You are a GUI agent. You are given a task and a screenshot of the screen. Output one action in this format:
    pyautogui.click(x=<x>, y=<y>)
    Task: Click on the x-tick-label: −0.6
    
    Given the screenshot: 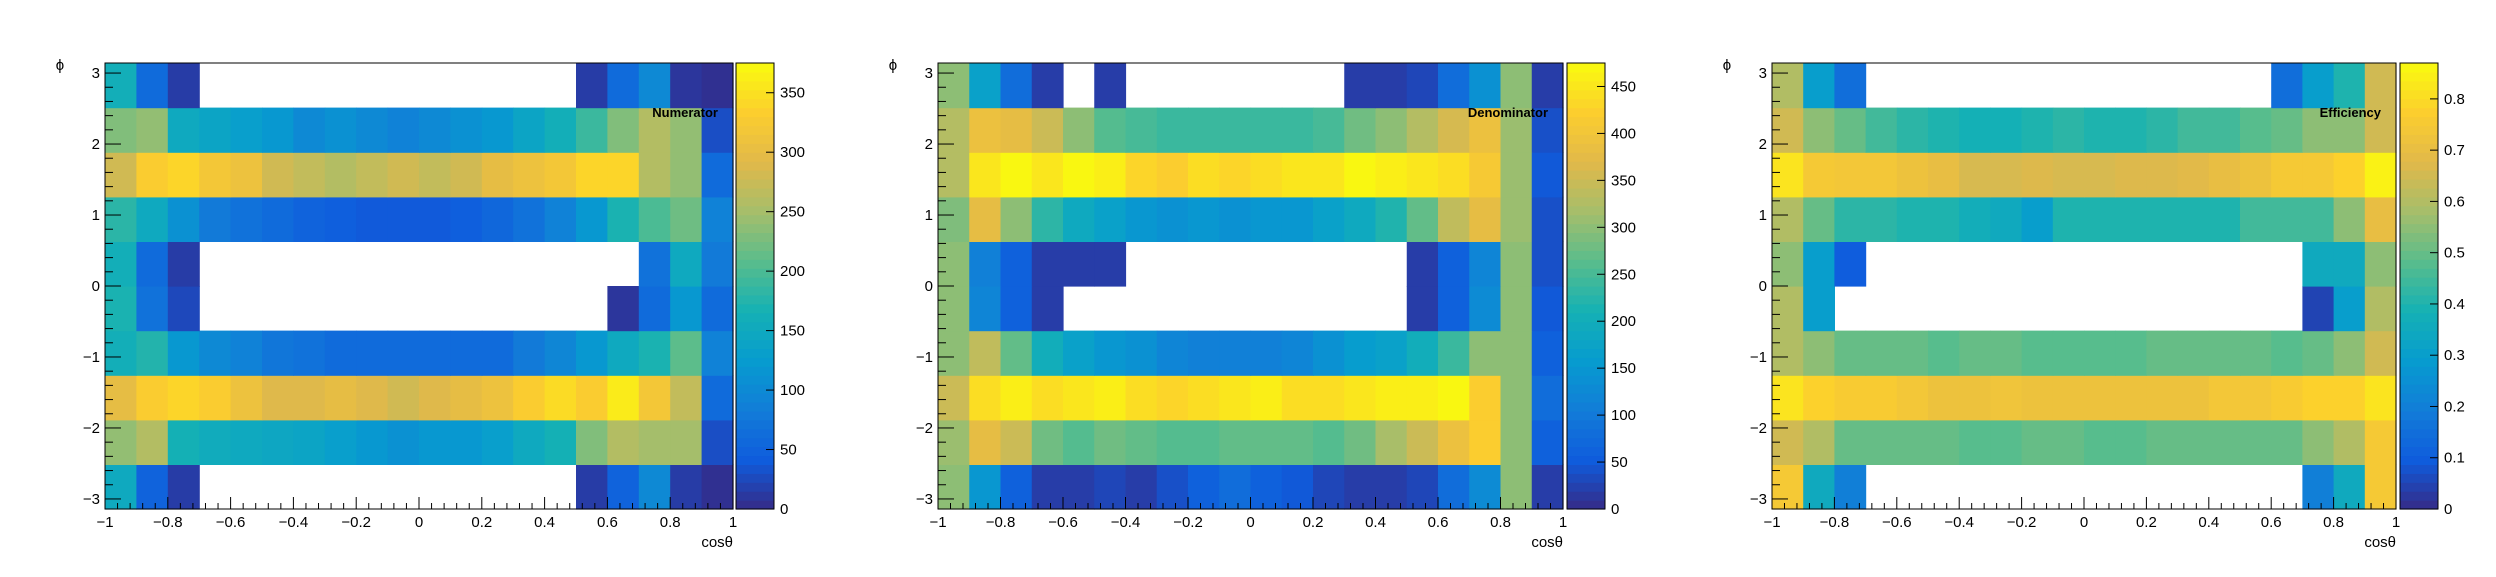 What is the action you would take?
    pyautogui.click(x=231, y=522)
    